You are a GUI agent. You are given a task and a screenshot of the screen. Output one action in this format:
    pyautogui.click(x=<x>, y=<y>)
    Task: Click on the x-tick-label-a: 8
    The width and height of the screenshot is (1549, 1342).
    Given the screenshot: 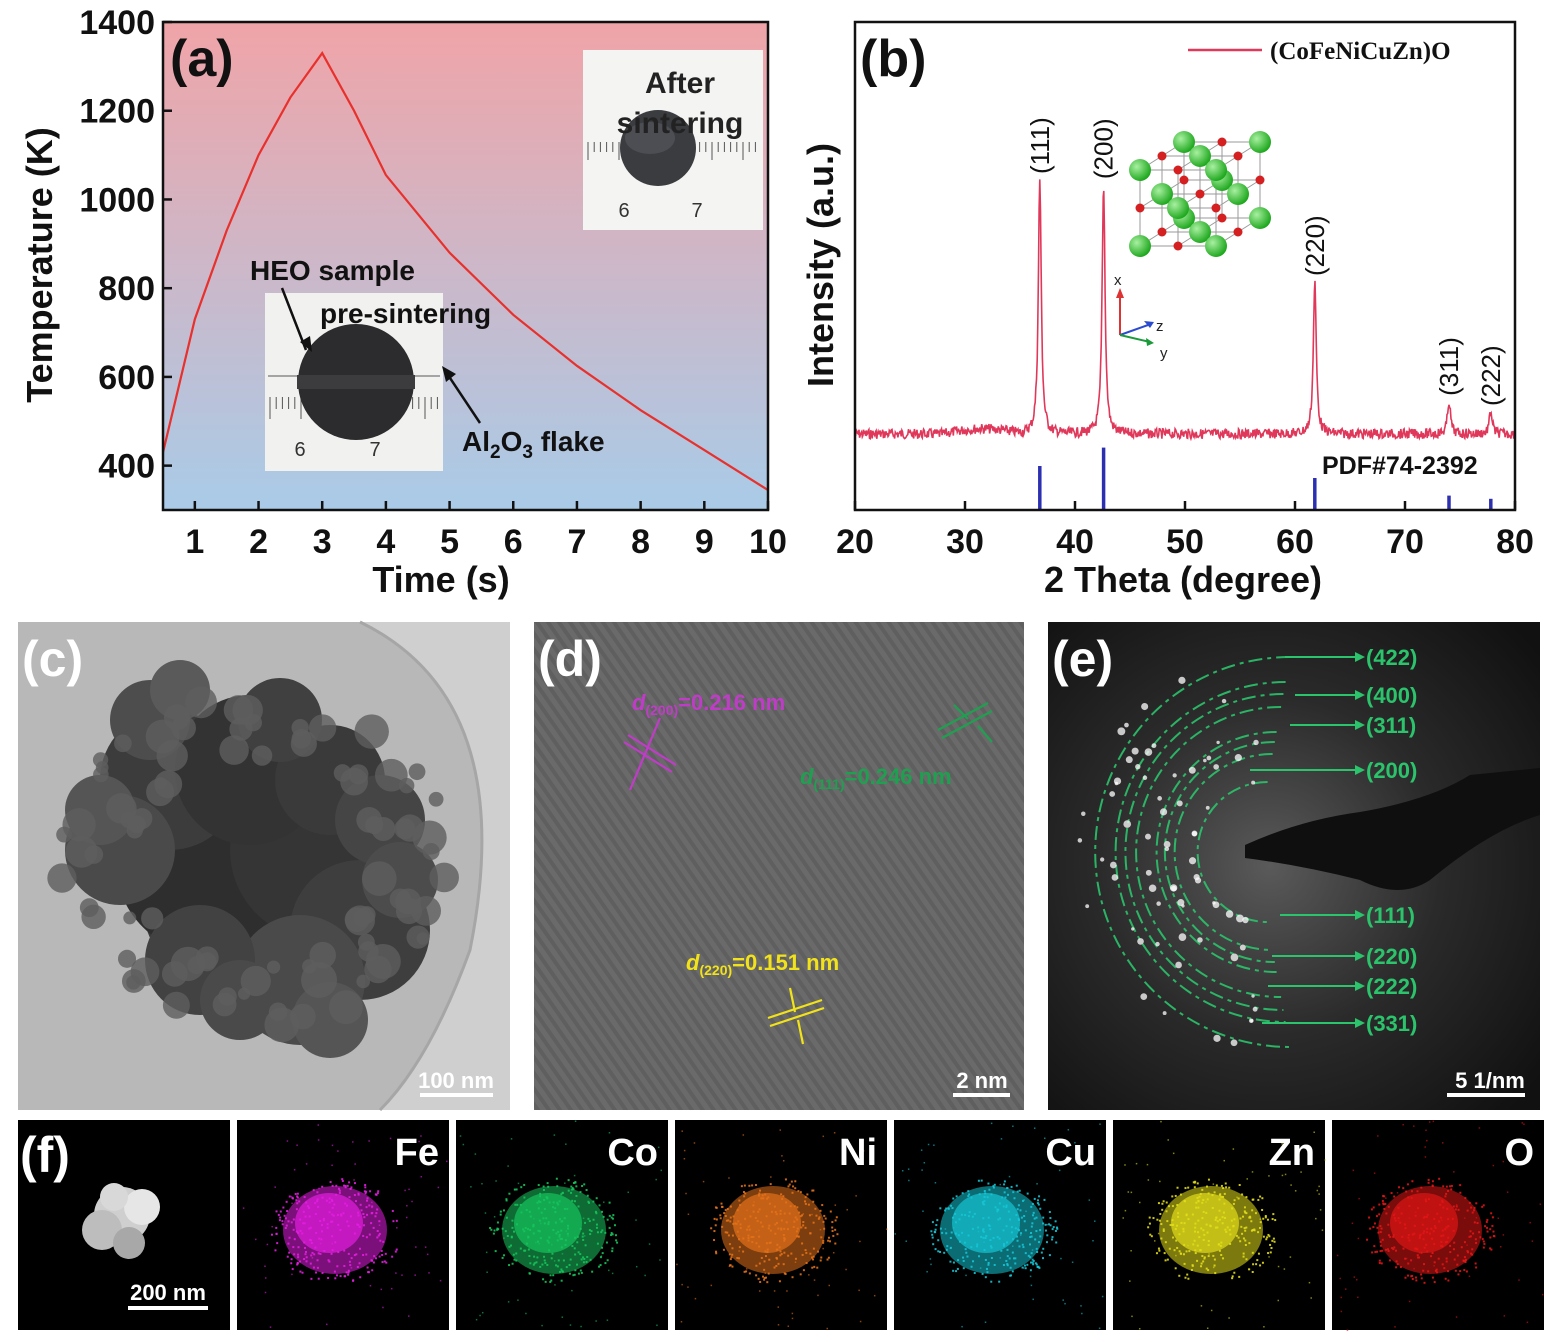 What is the action you would take?
    pyautogui.click(x=640, y=542)
    